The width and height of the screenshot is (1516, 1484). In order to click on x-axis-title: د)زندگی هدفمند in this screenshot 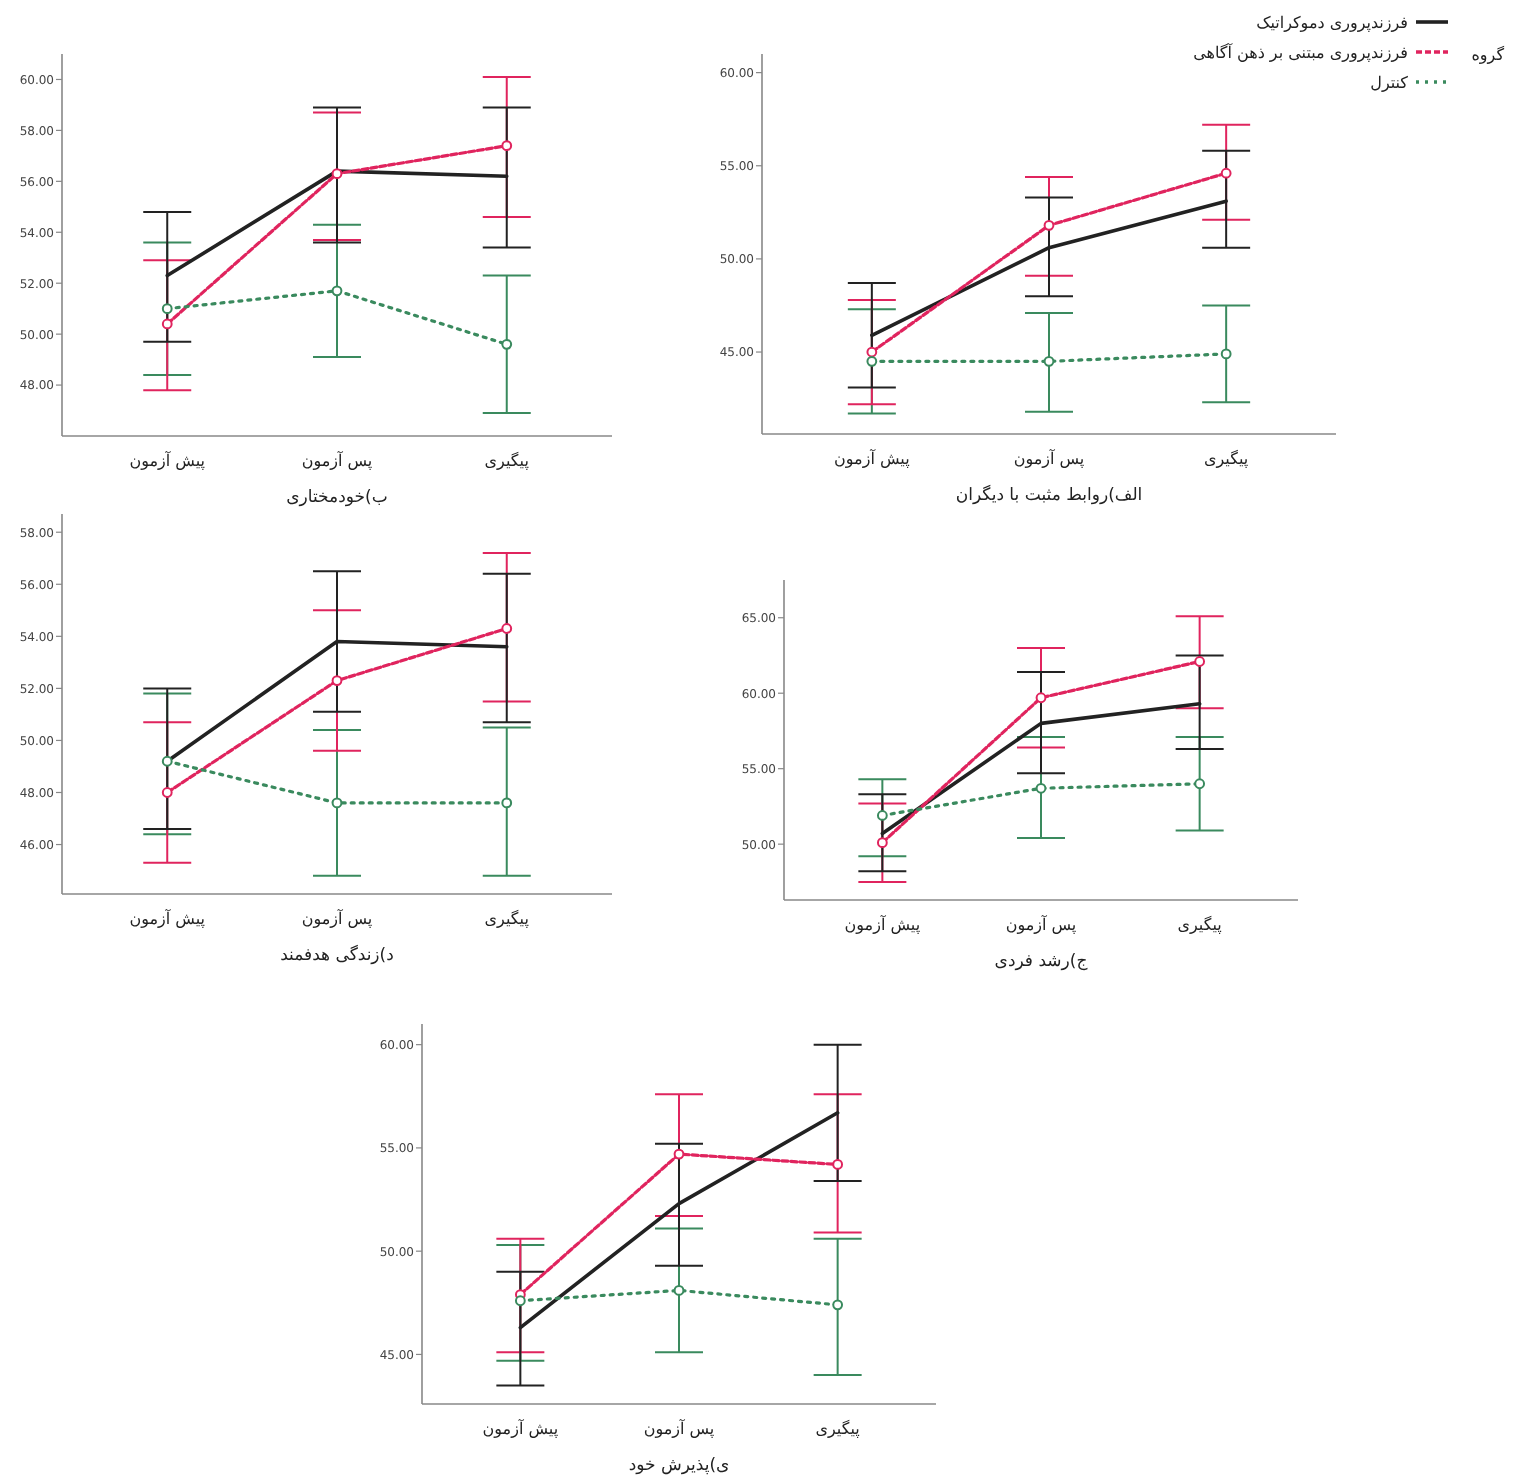, I will do `click(337, 955)`.